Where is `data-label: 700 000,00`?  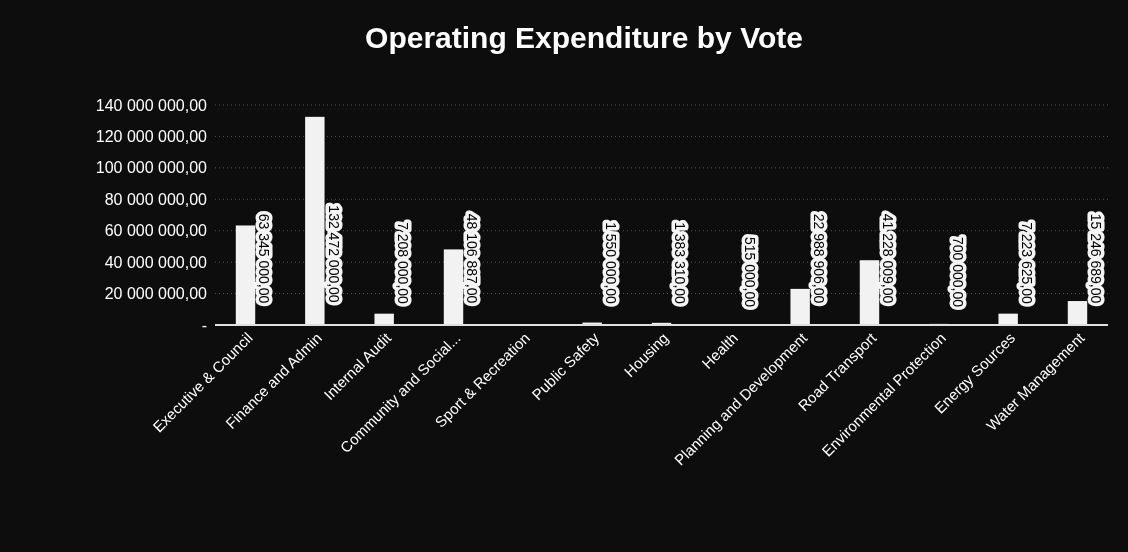
data-label: 700 000,00 is located at coordinates (957, 272).